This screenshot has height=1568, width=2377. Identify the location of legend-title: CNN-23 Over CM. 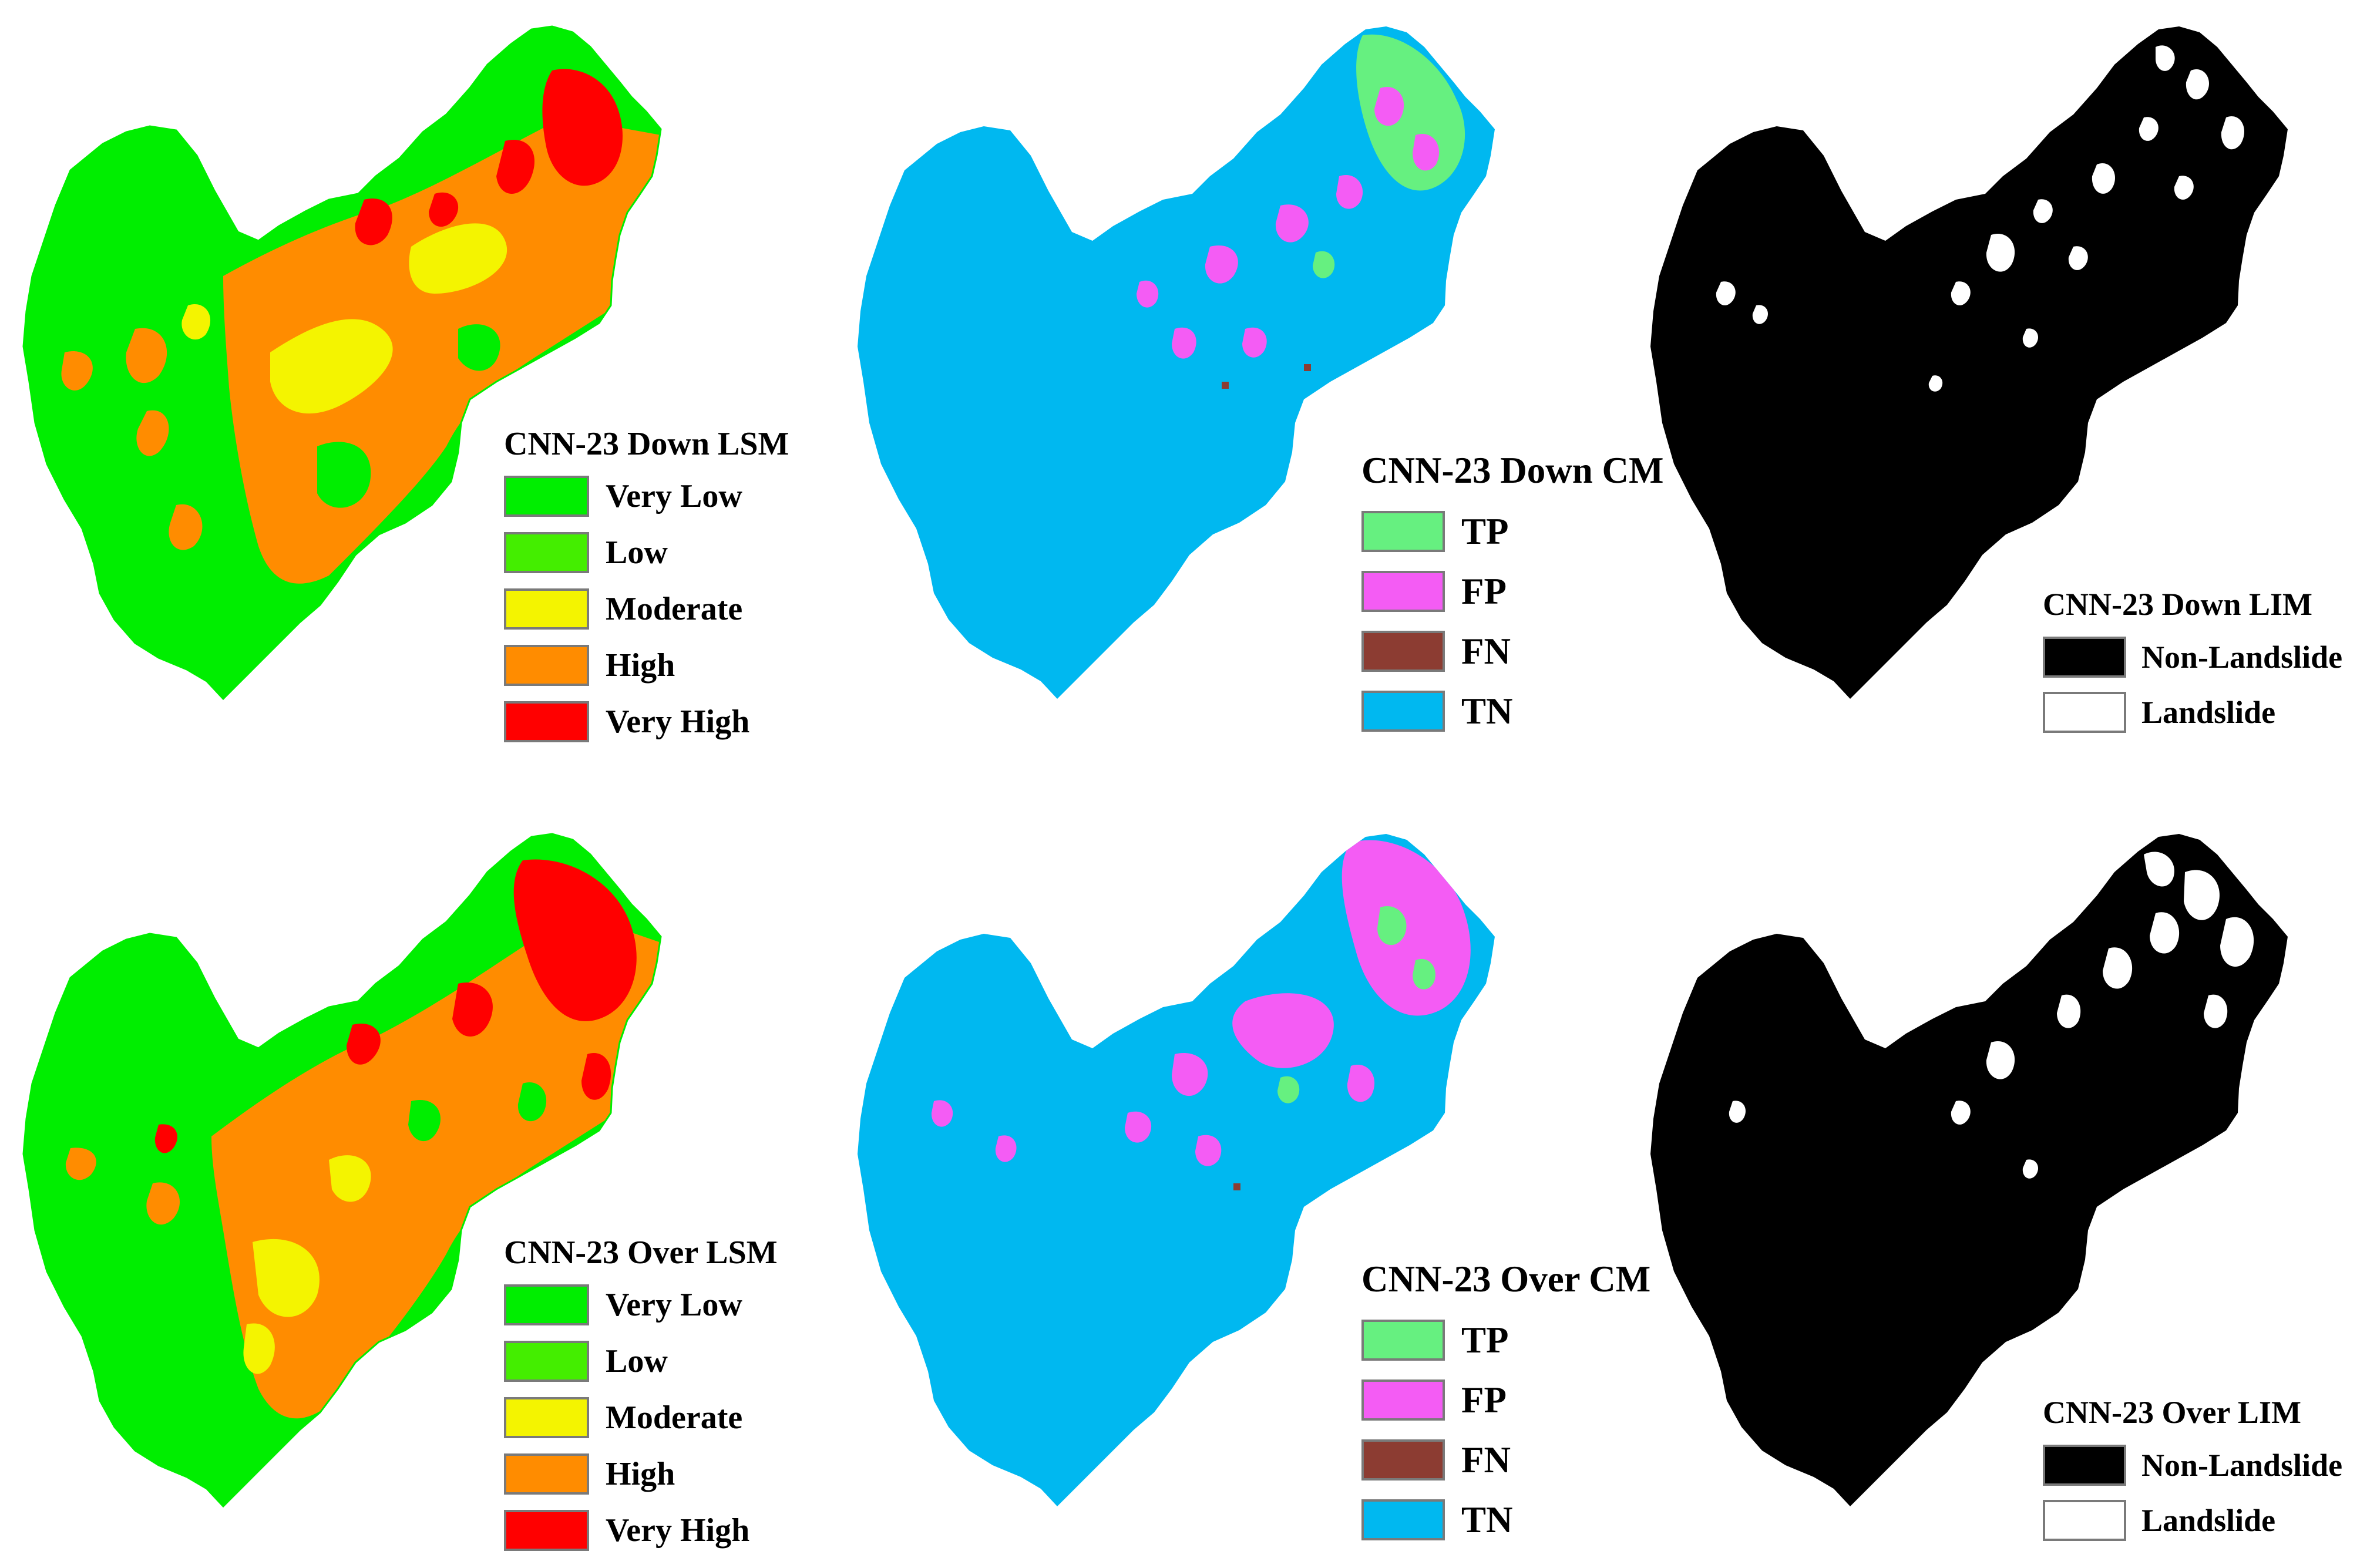
(1506, 1279).